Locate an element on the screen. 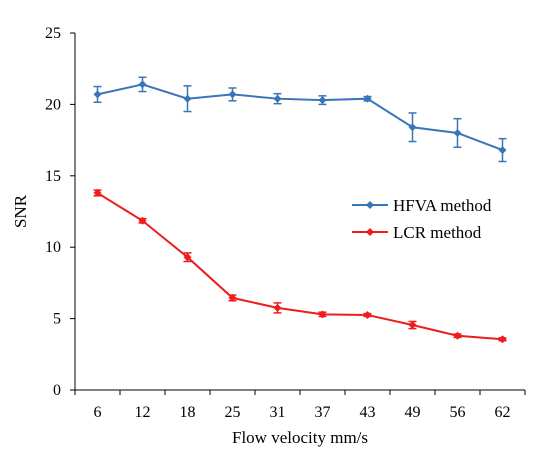 Image resolution: width=550 pixels, height=453 pixels. x-tick-label: 18 is located at coordinates (188, 412).